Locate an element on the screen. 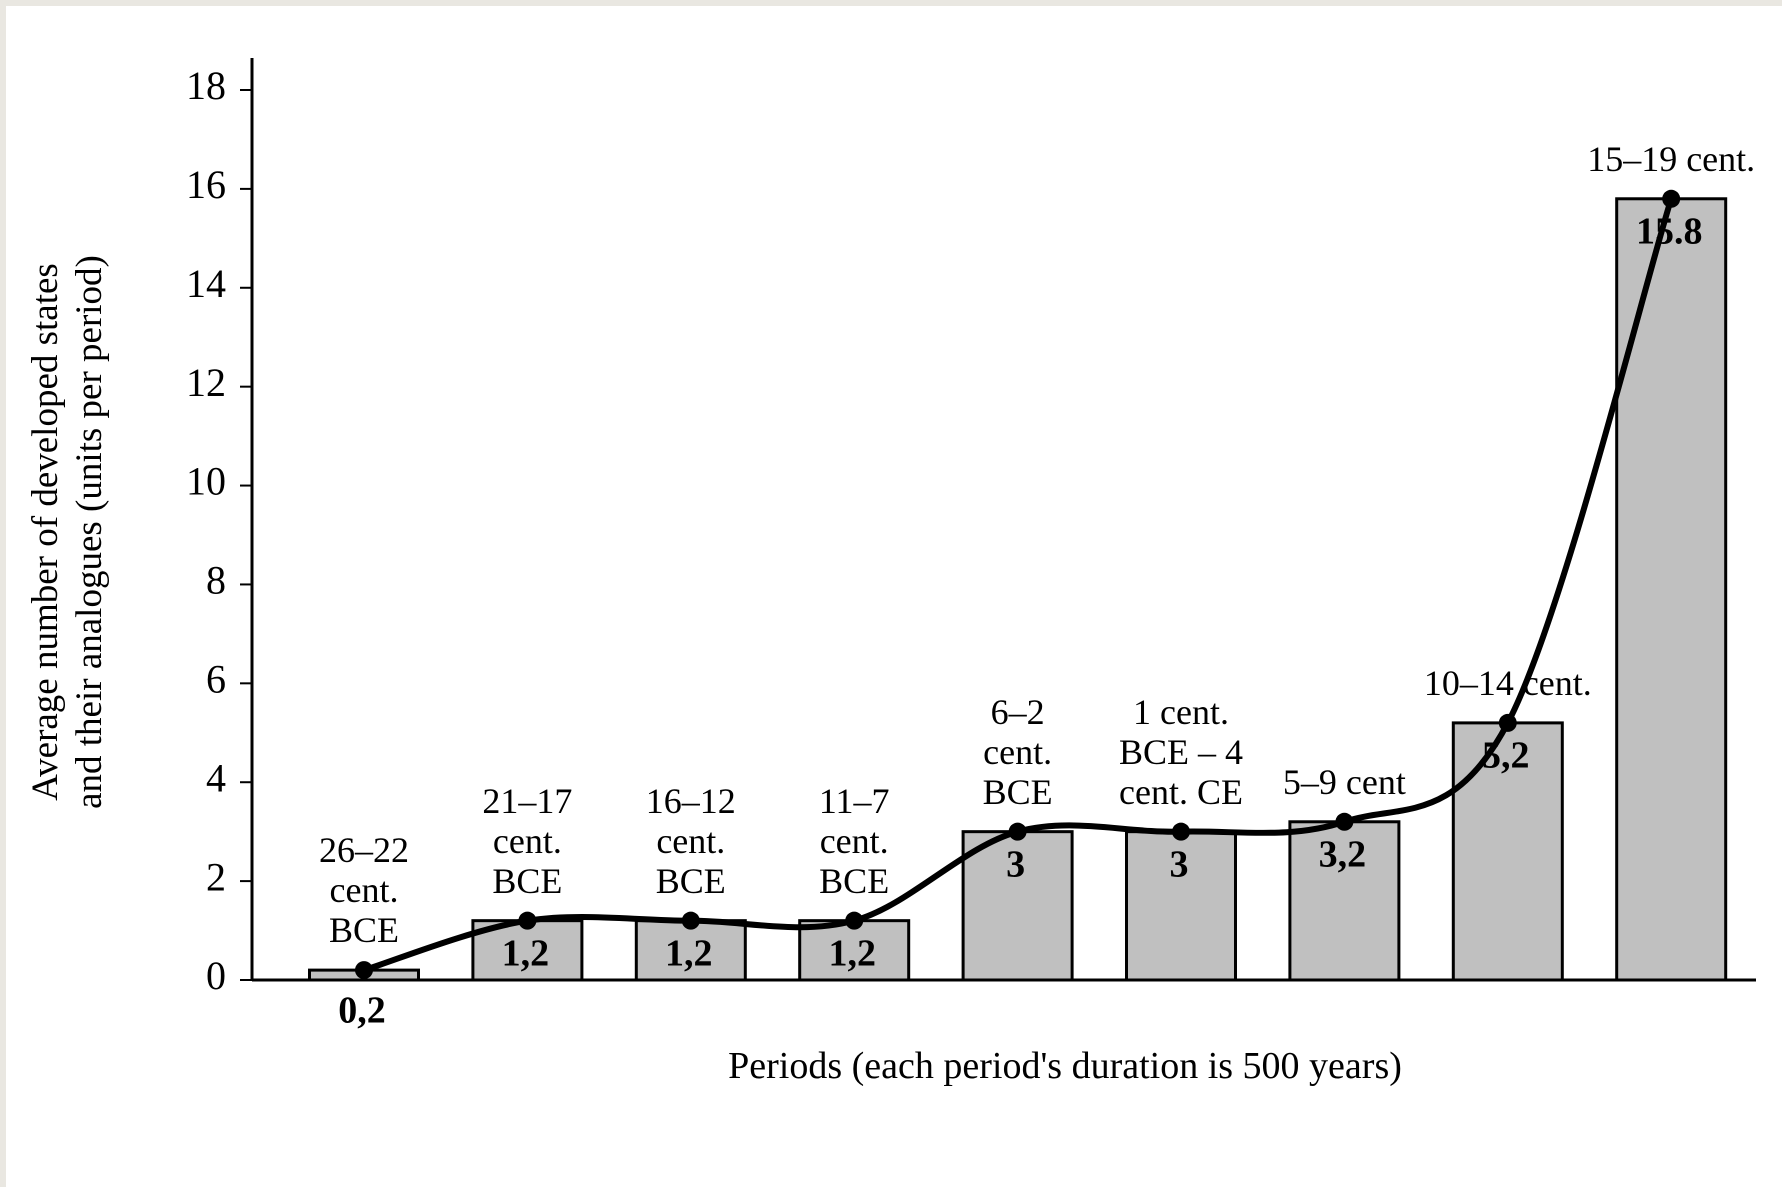  value-label: 3,2 is located at coordinates (1343, 854).